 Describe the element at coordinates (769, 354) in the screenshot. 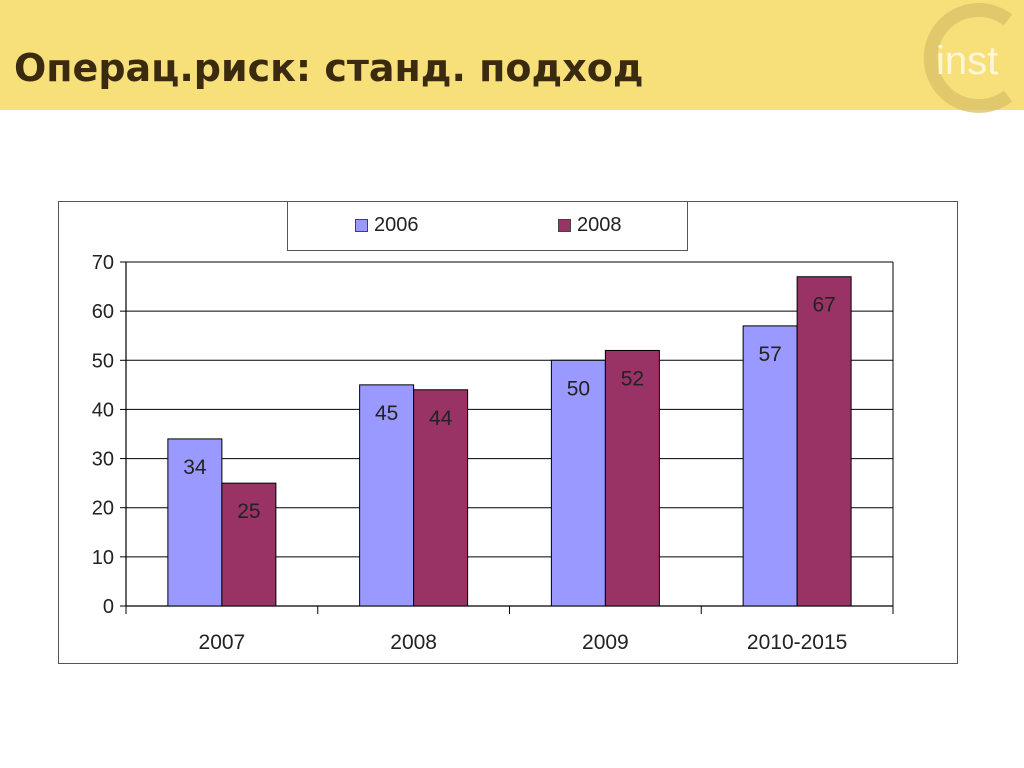

I see `data-label: 57` at that location.